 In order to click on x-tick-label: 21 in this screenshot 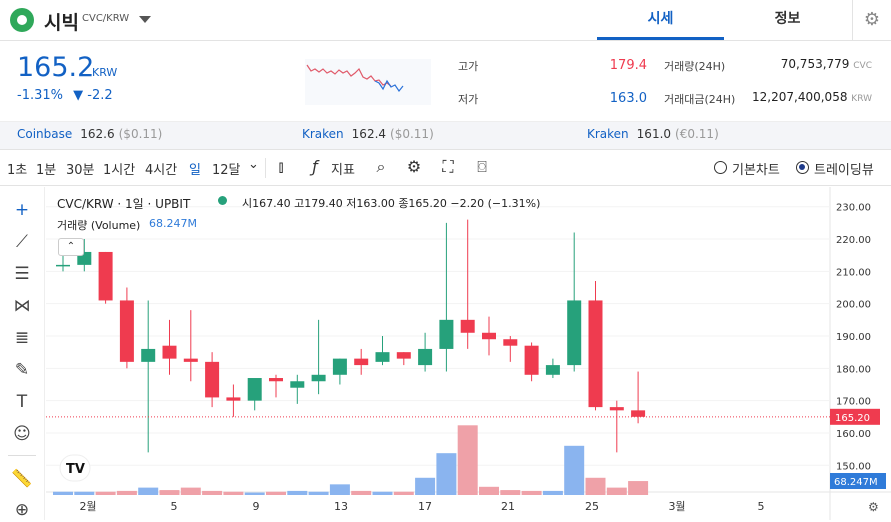, I will do `click(508, 506)`.